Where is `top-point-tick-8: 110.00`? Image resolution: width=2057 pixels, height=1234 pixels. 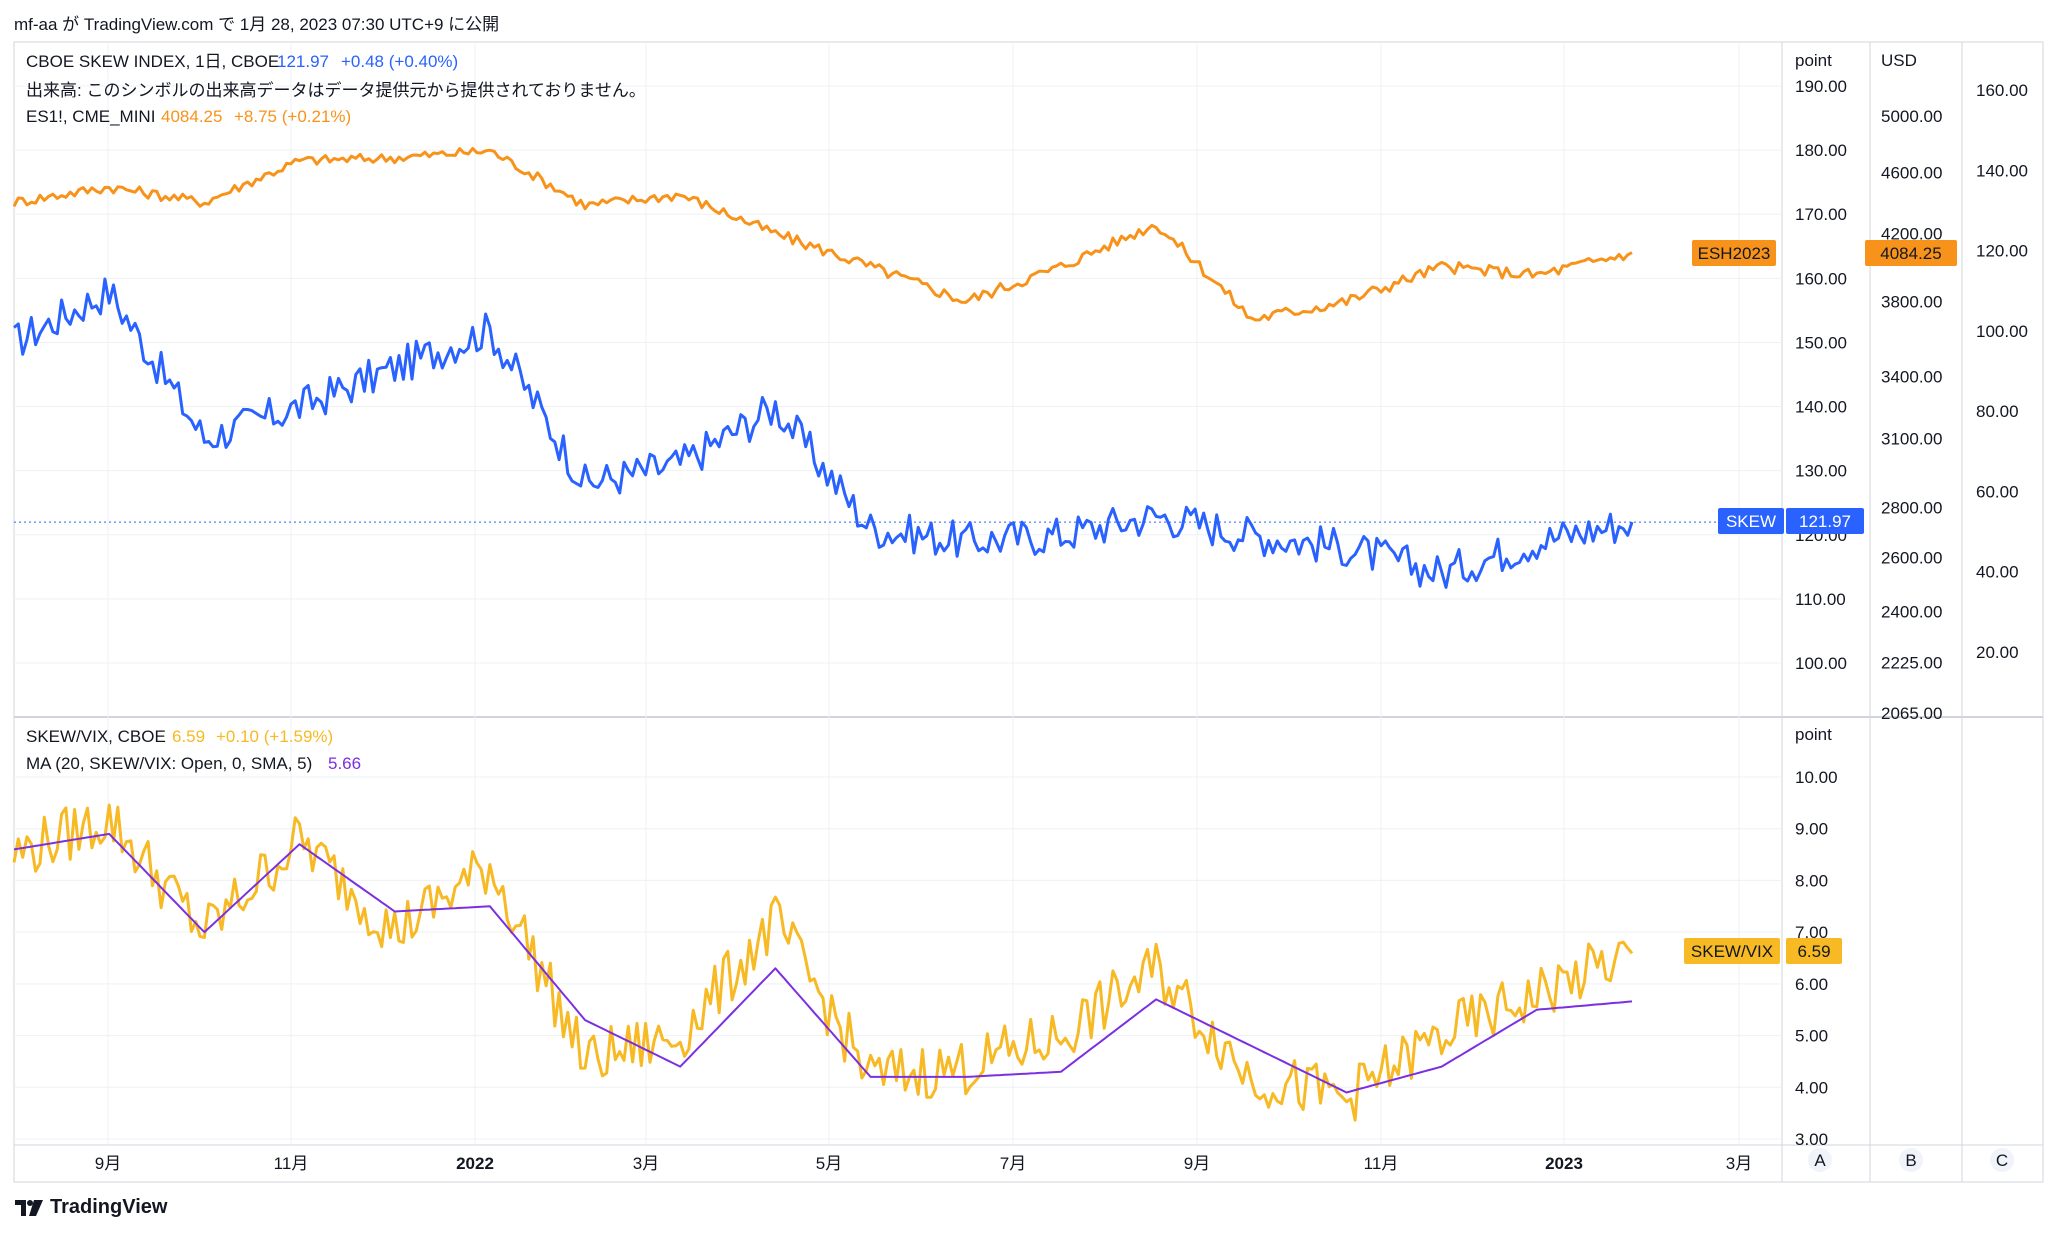
top-point-tick-8: 110.00 is located at coordinates (1820, 599).